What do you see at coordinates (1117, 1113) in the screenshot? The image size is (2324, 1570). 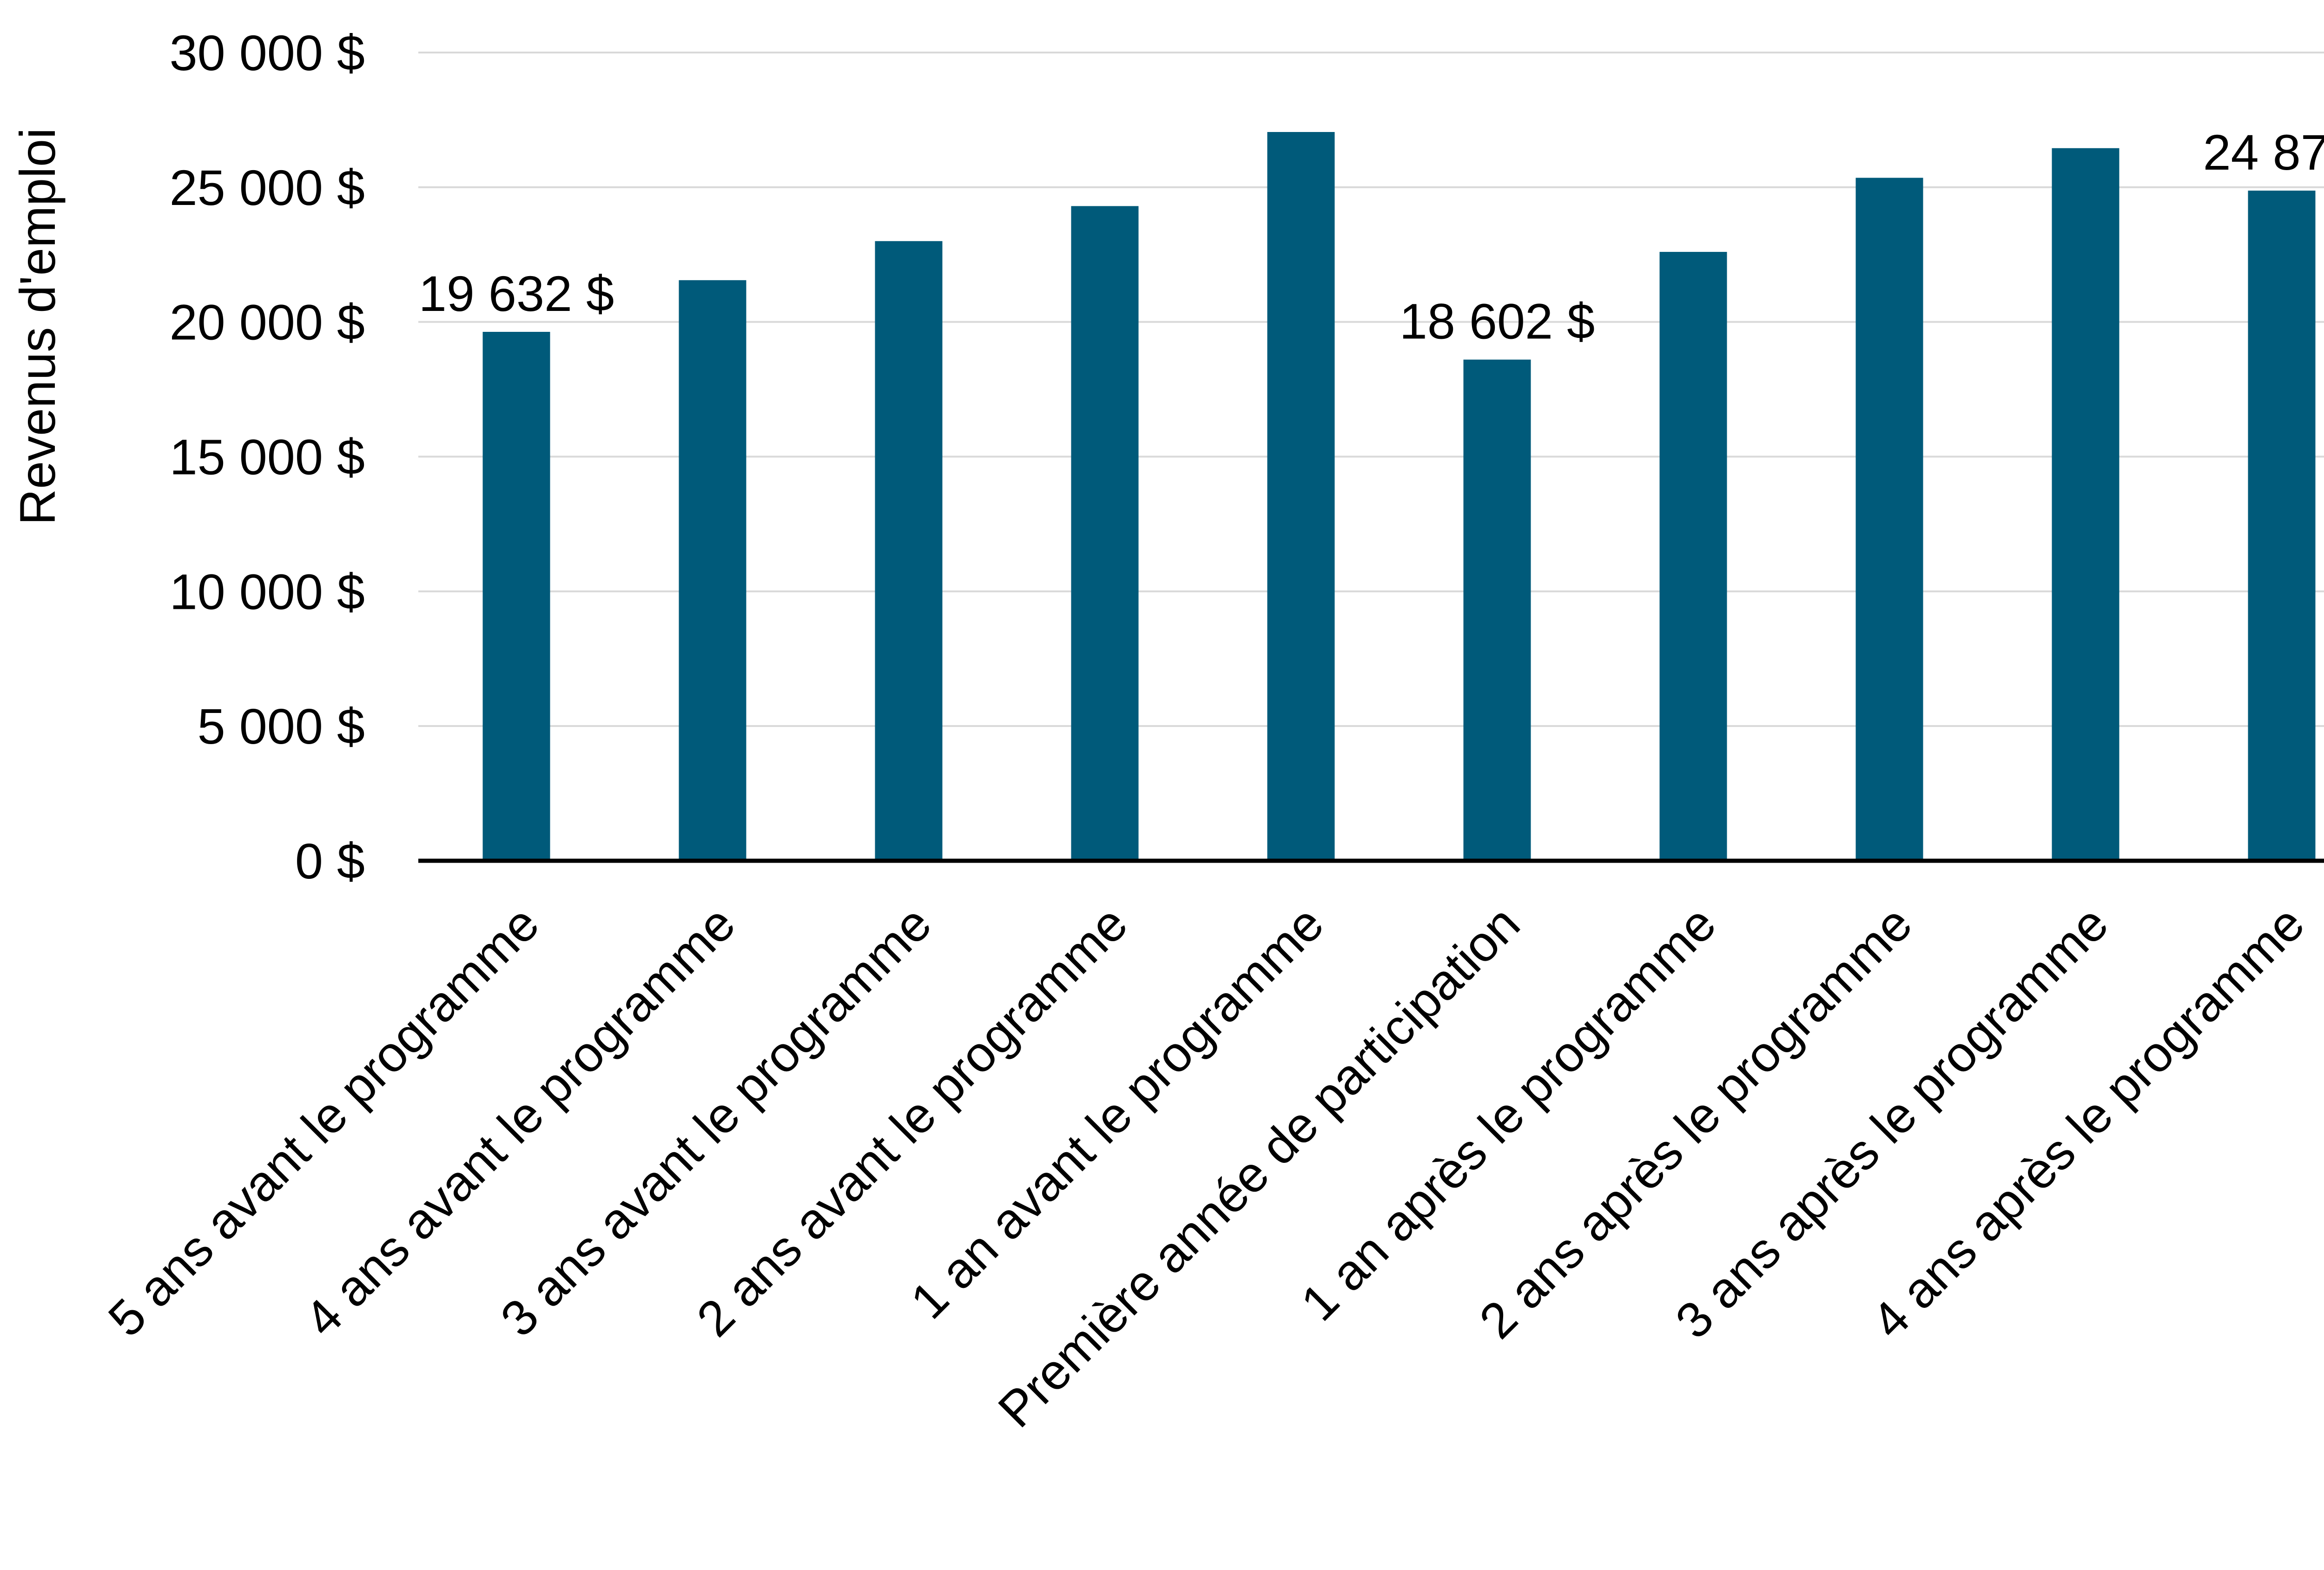 I see `x-category-label: 1 an avant le programme` at bounding box center [1117, 1113].